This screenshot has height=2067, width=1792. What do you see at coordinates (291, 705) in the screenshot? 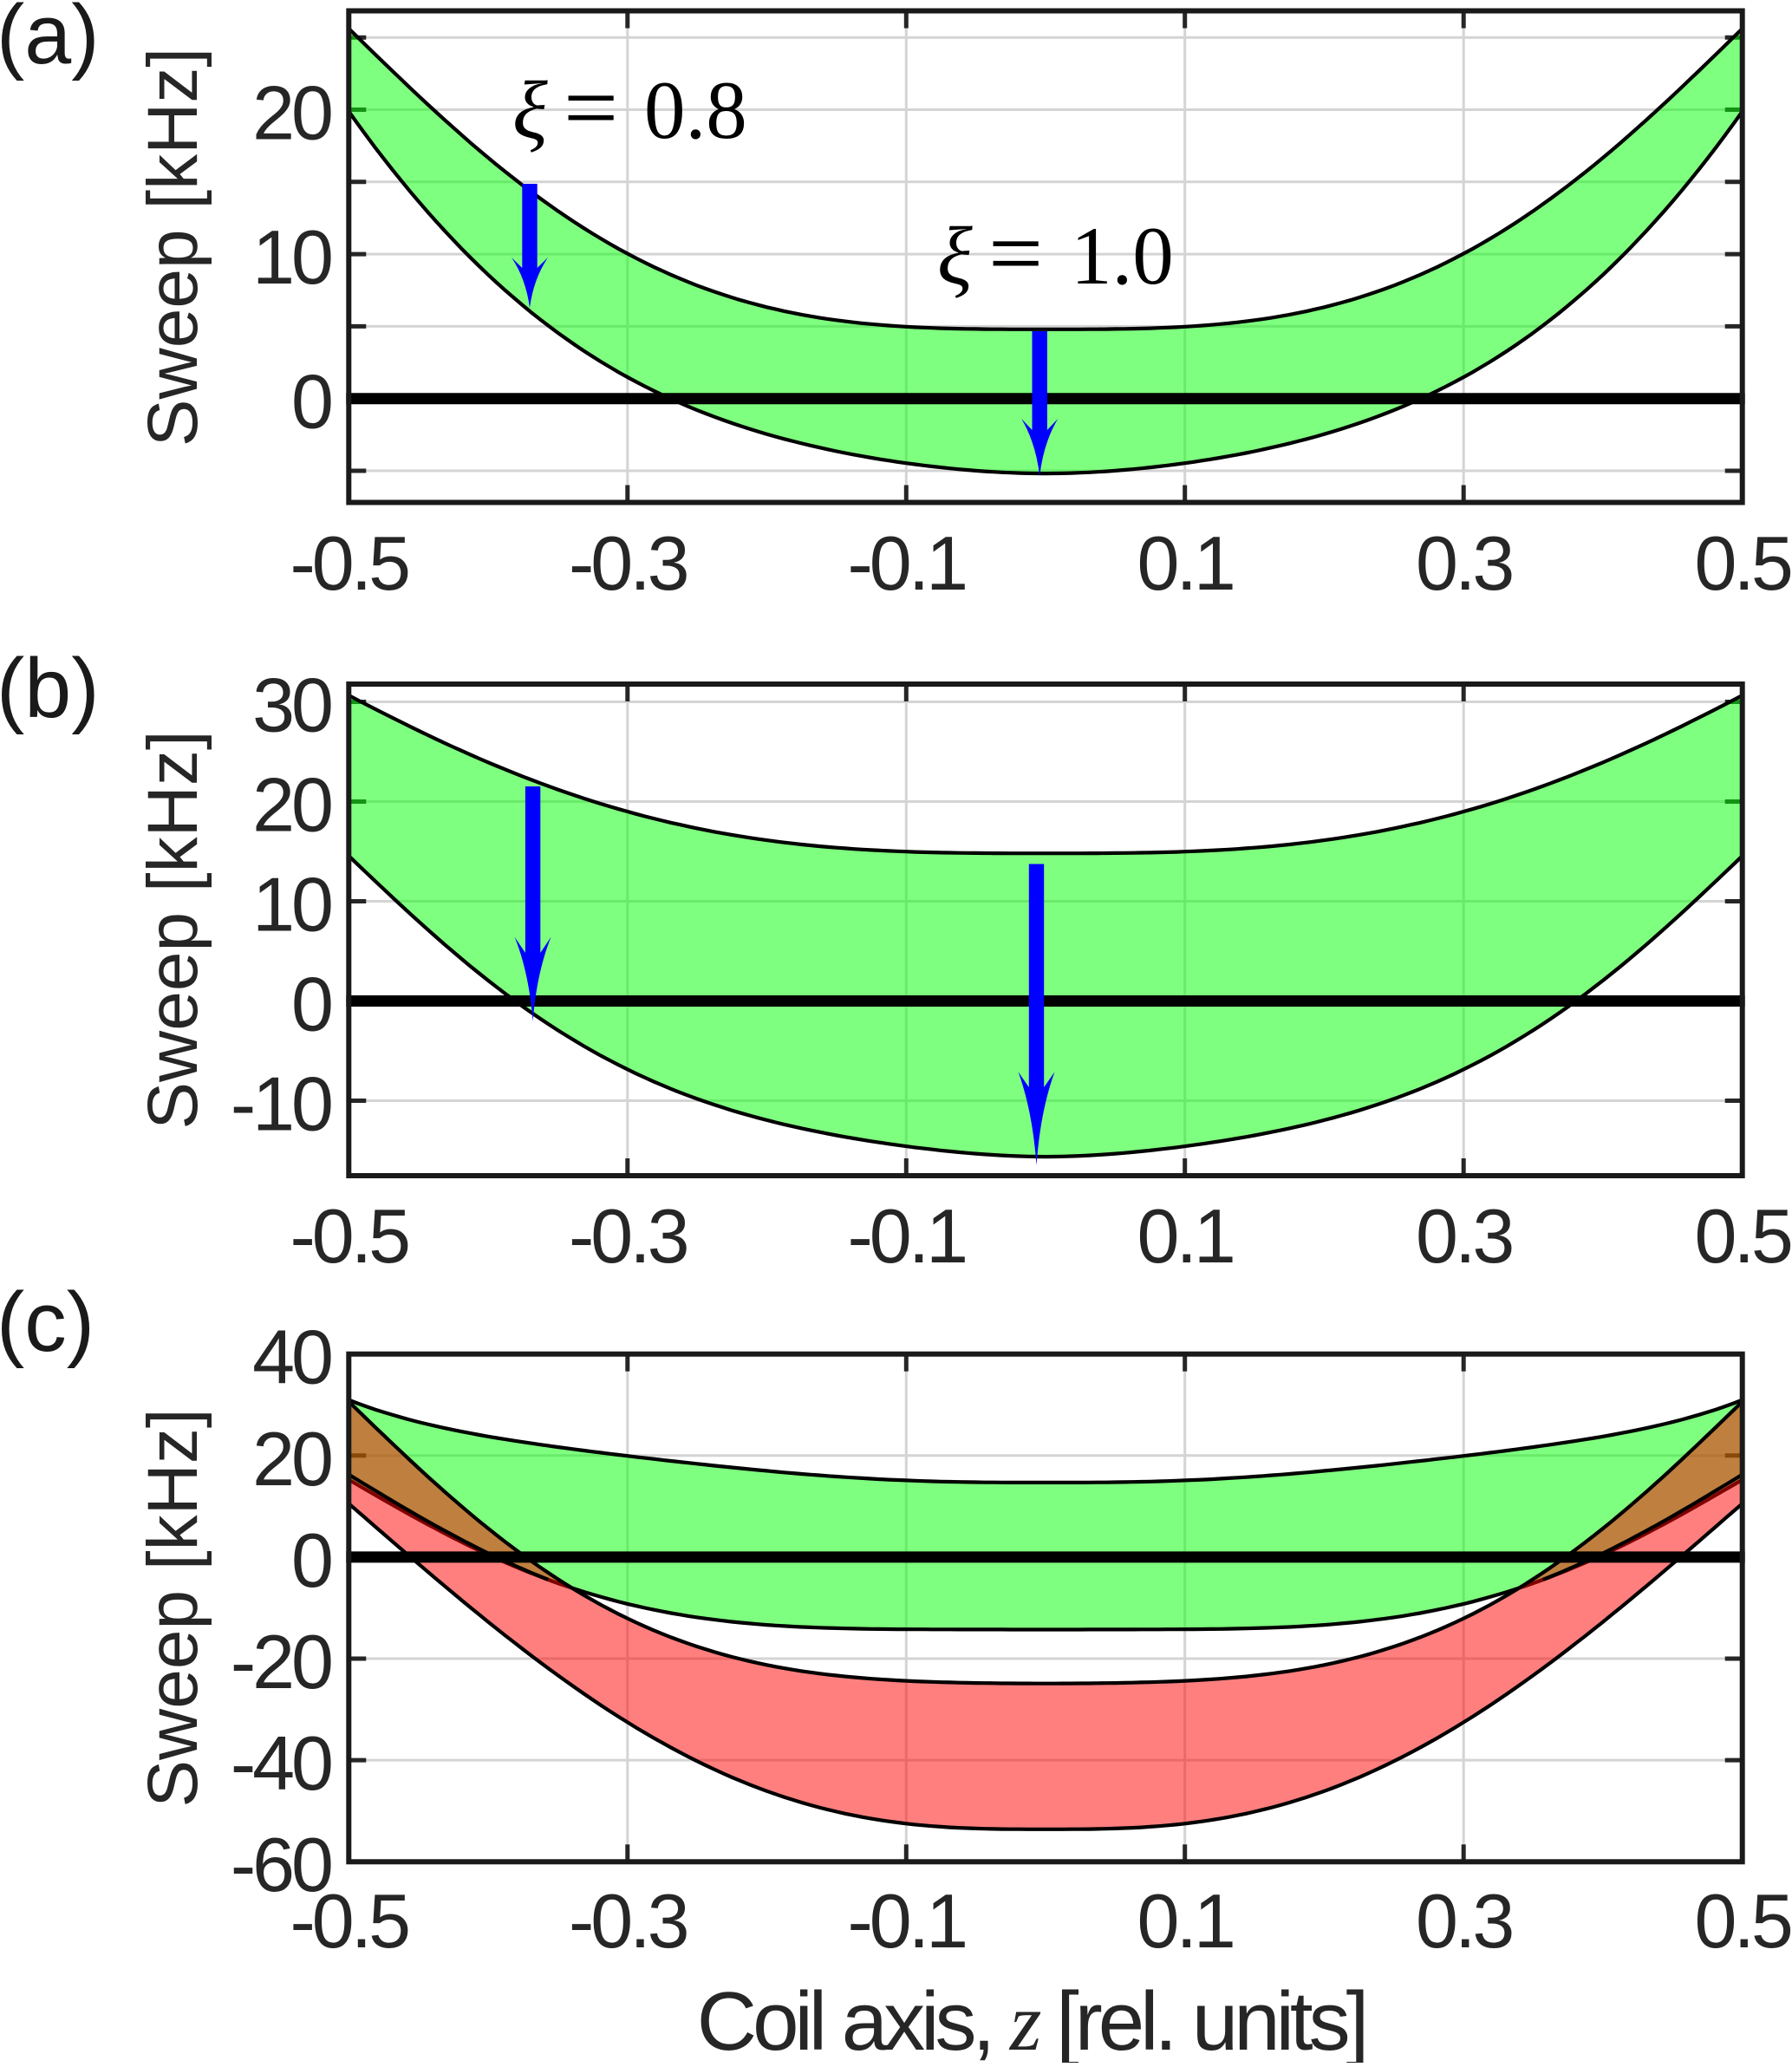
I see `svg-text: 30` at bounding box center [291, 705].